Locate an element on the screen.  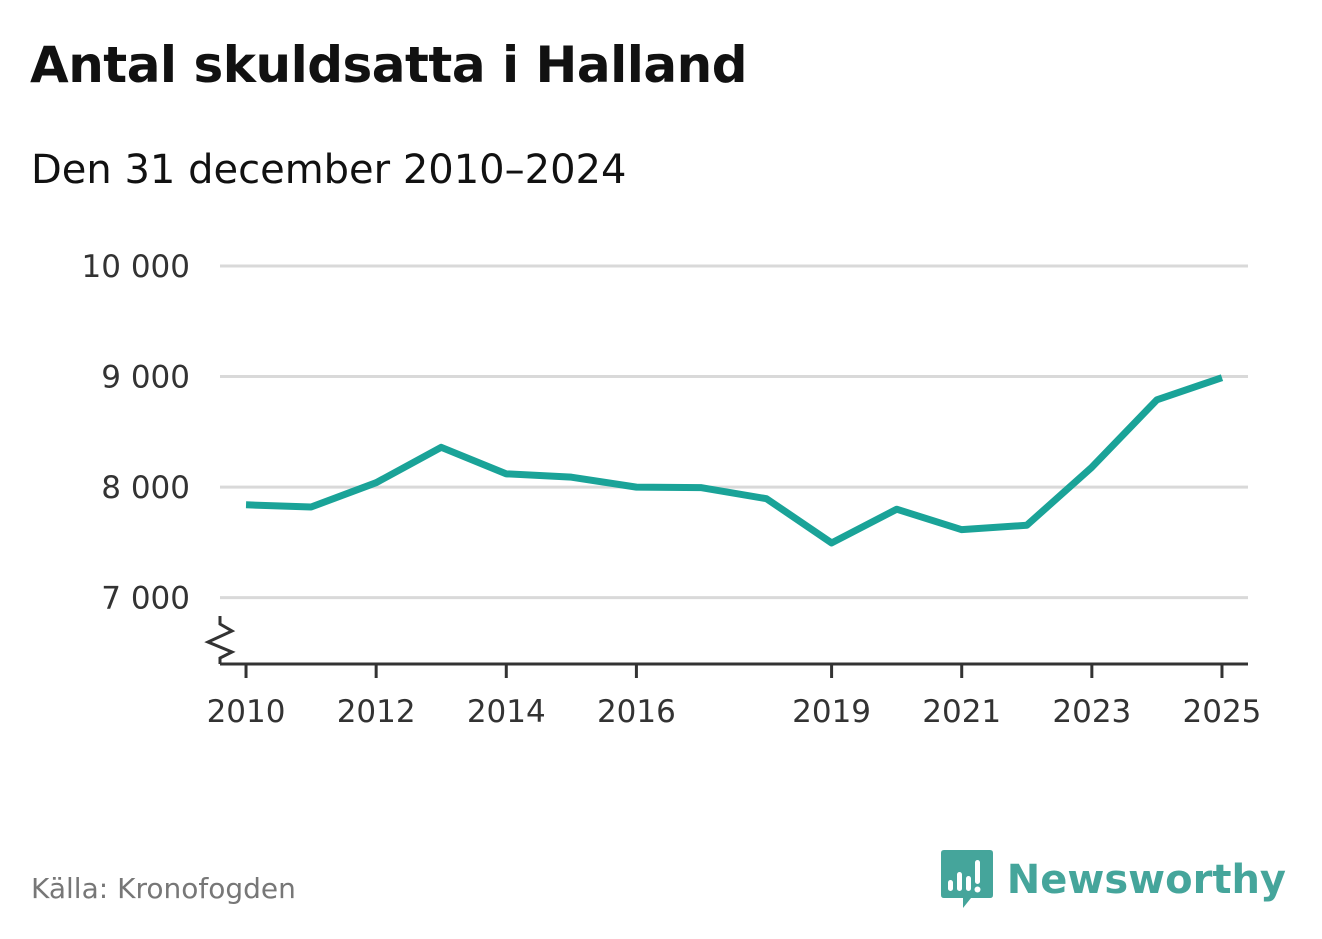
y-tick-label: 8 000 is located at coordinates (145, 488).